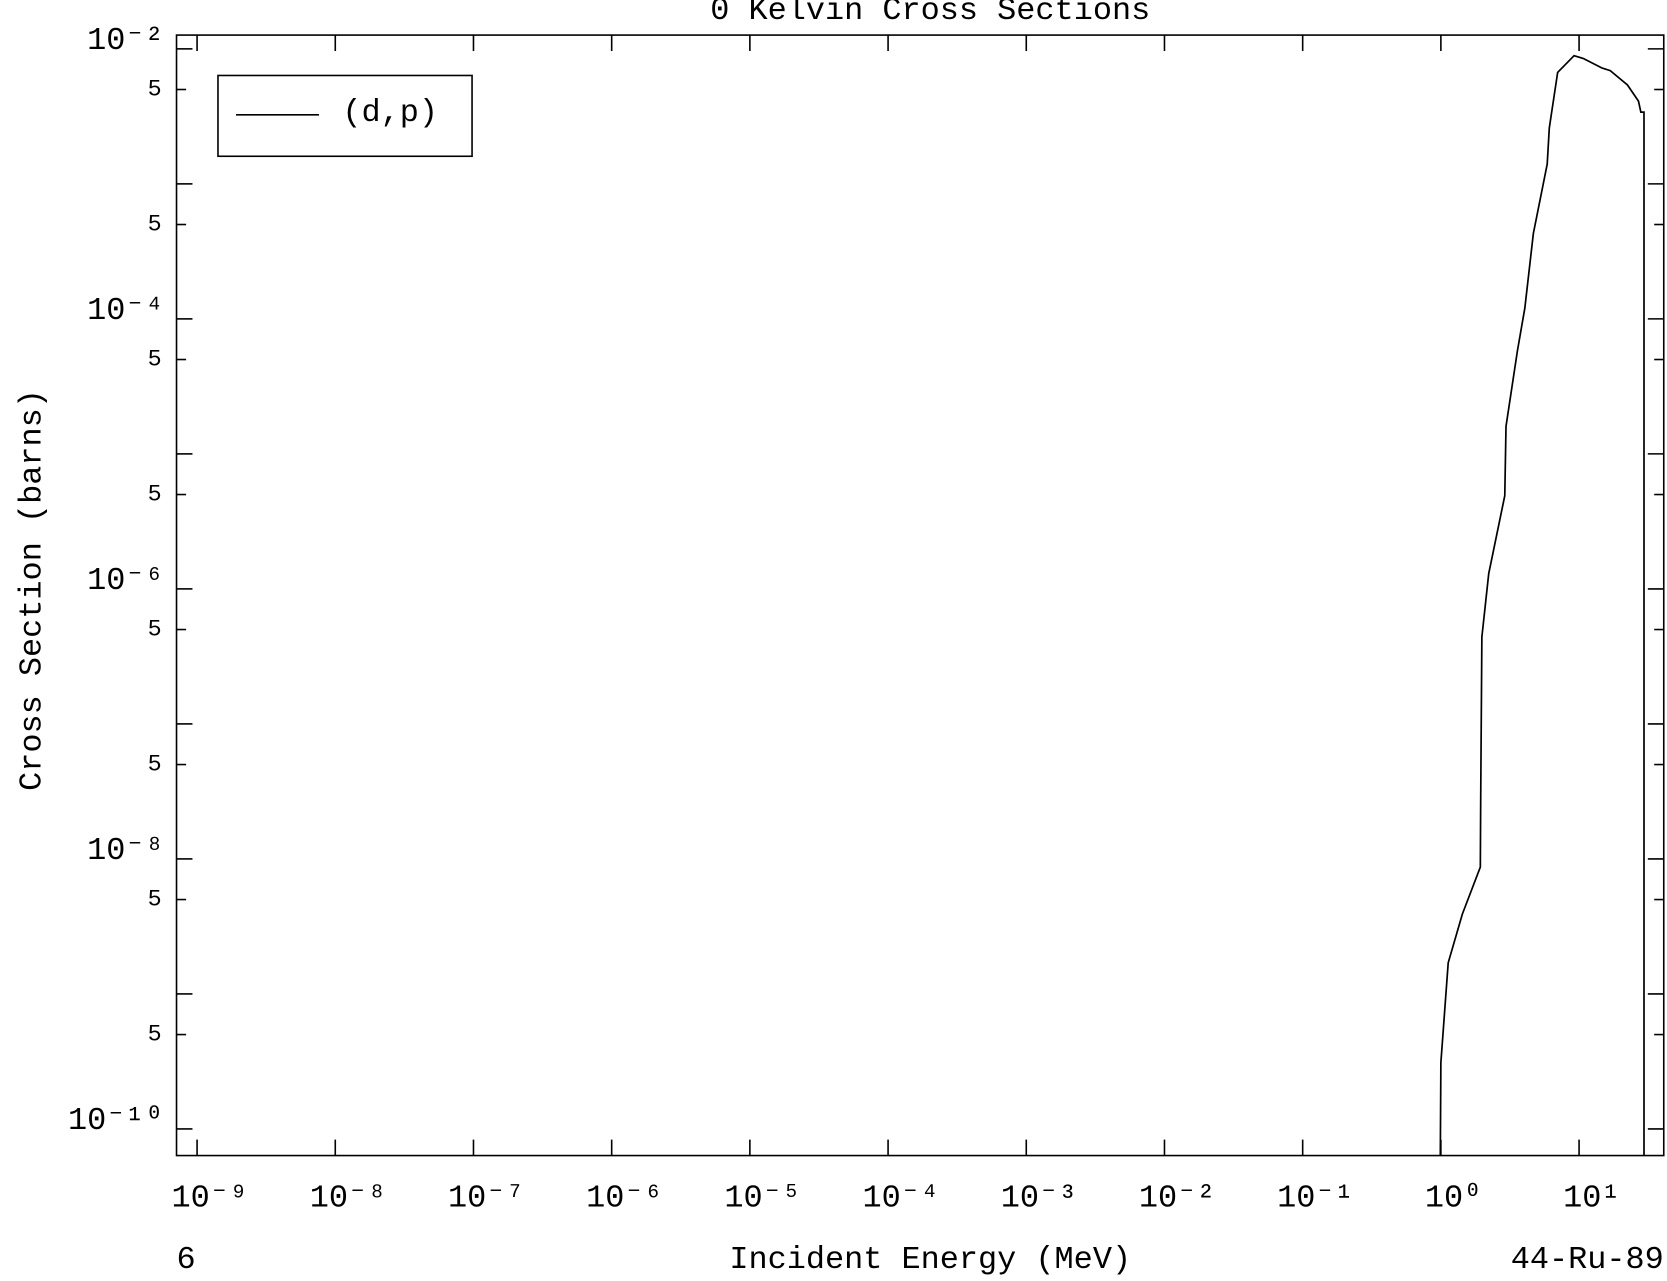 The height and width of the screenshot is (1281, 1667). Describe the element at coordinates (31, 590) in the screenshot. I see `y-axis-title: Cross Section (barns)` at that location.